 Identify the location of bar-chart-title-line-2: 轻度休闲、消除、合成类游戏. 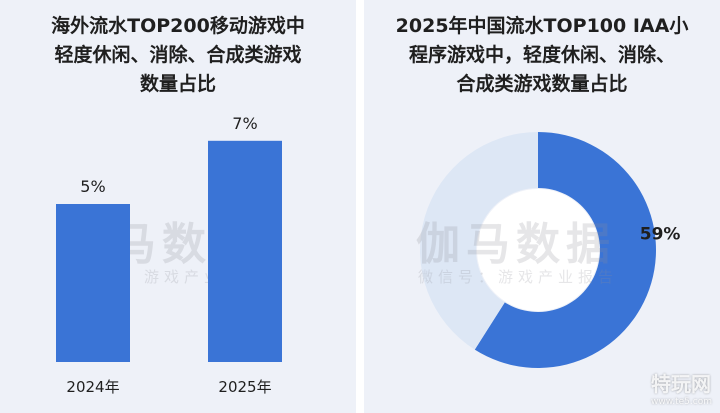
(178, 55).